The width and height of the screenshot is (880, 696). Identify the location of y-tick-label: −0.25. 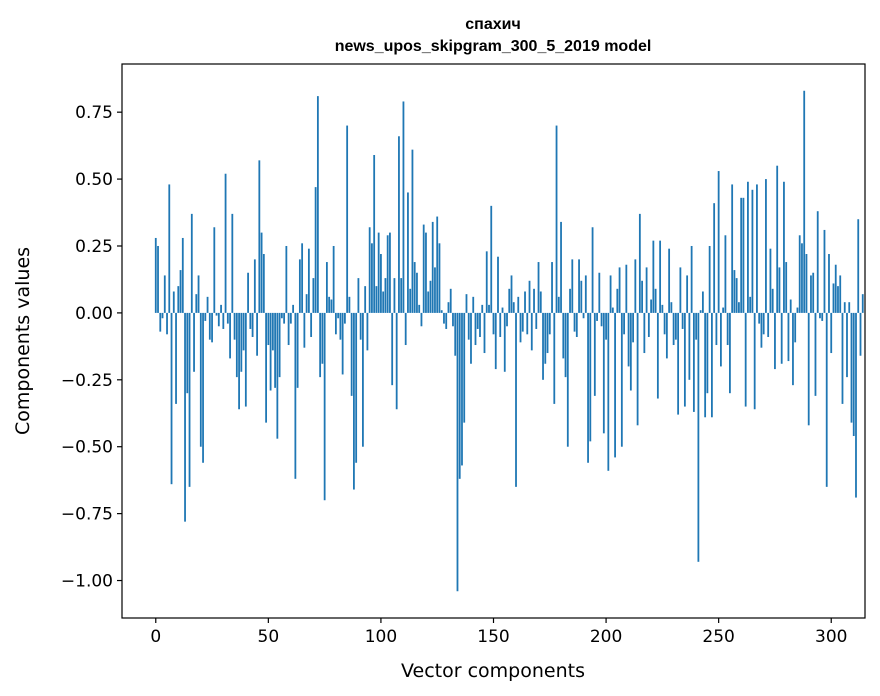
(87, 381).